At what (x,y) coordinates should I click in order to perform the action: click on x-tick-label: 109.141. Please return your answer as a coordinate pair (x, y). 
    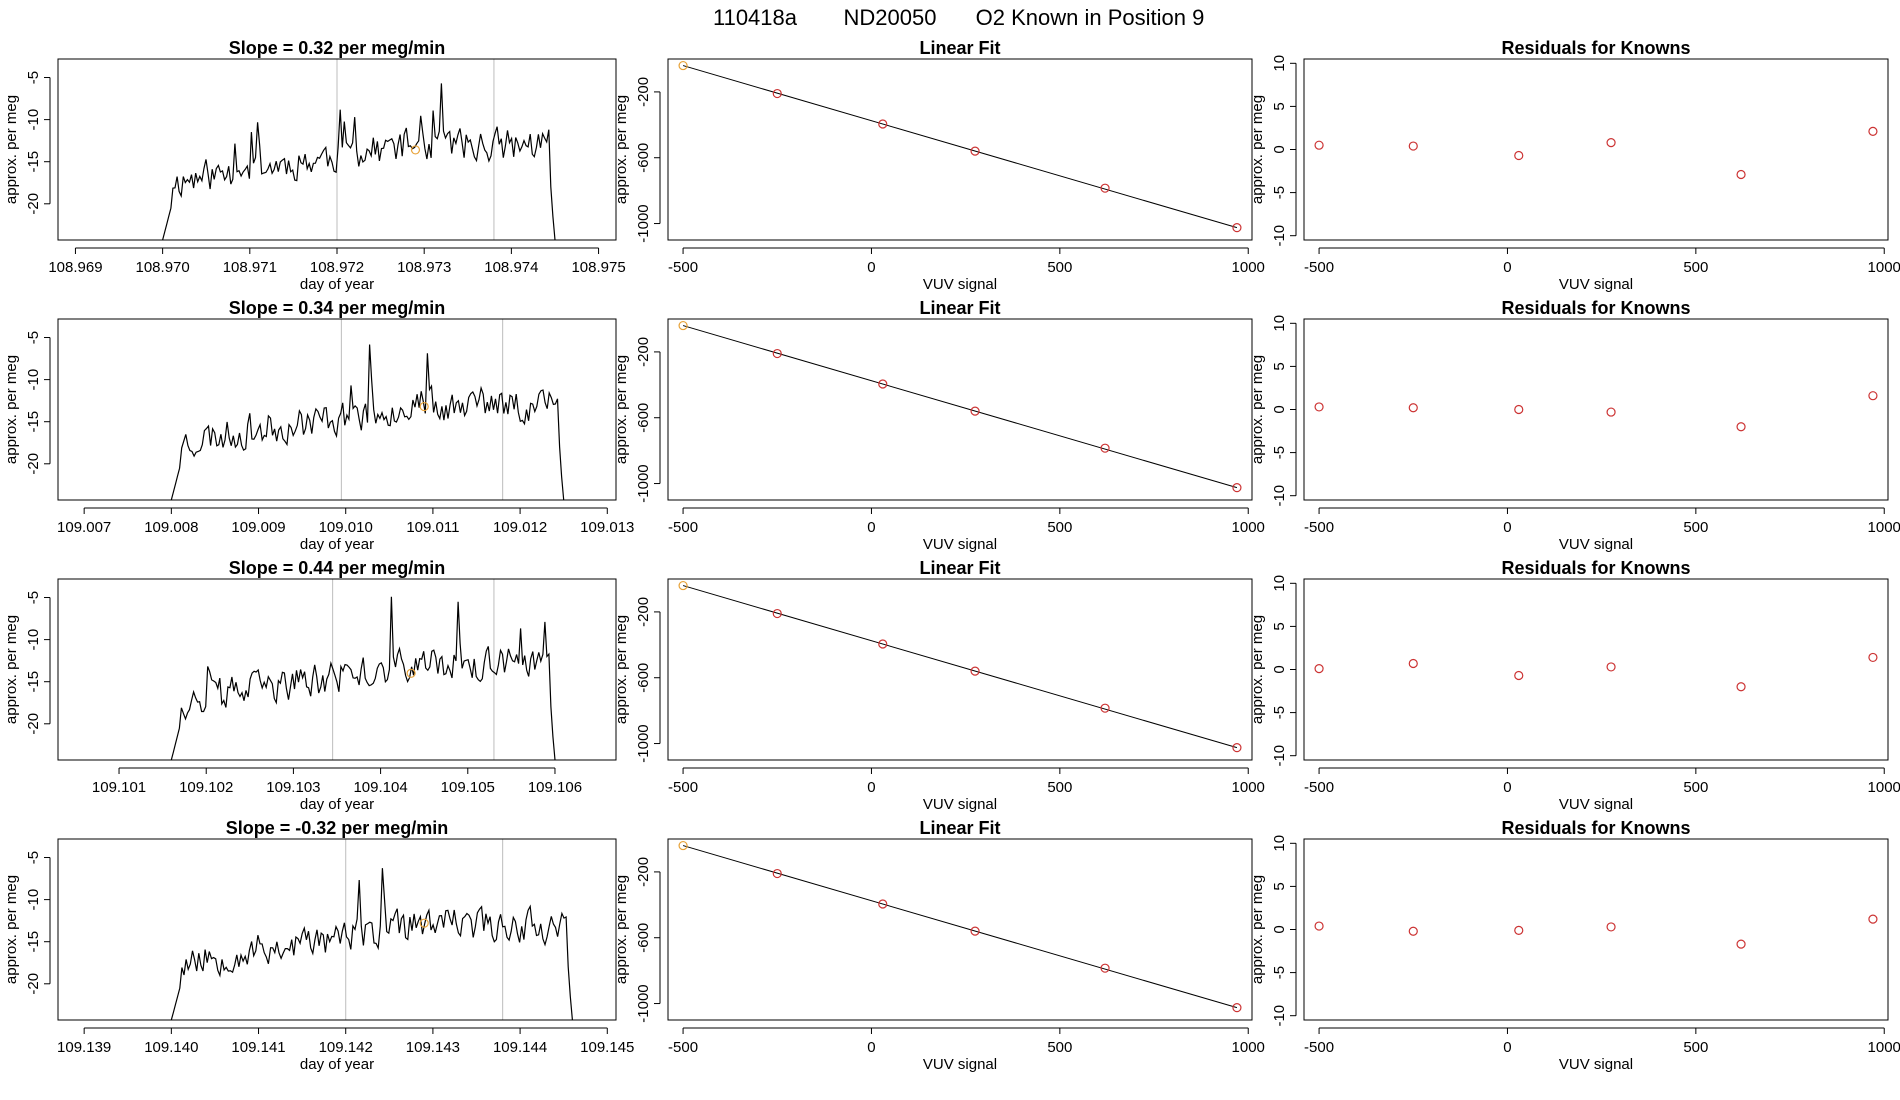
    Looking at the image, I should click on (258, 1047).